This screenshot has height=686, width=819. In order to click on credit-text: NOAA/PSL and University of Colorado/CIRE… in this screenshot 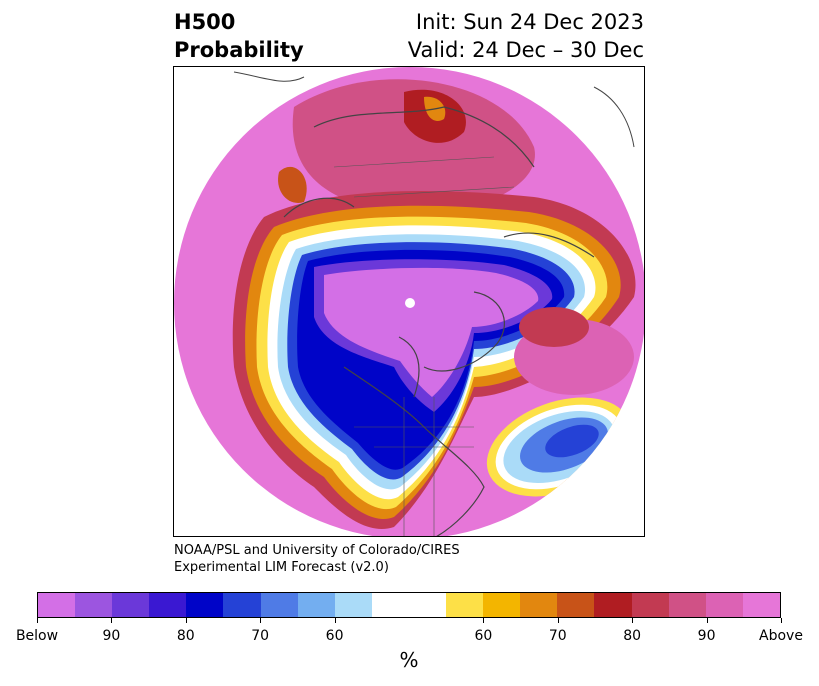, I will do `click(317, 559)`.